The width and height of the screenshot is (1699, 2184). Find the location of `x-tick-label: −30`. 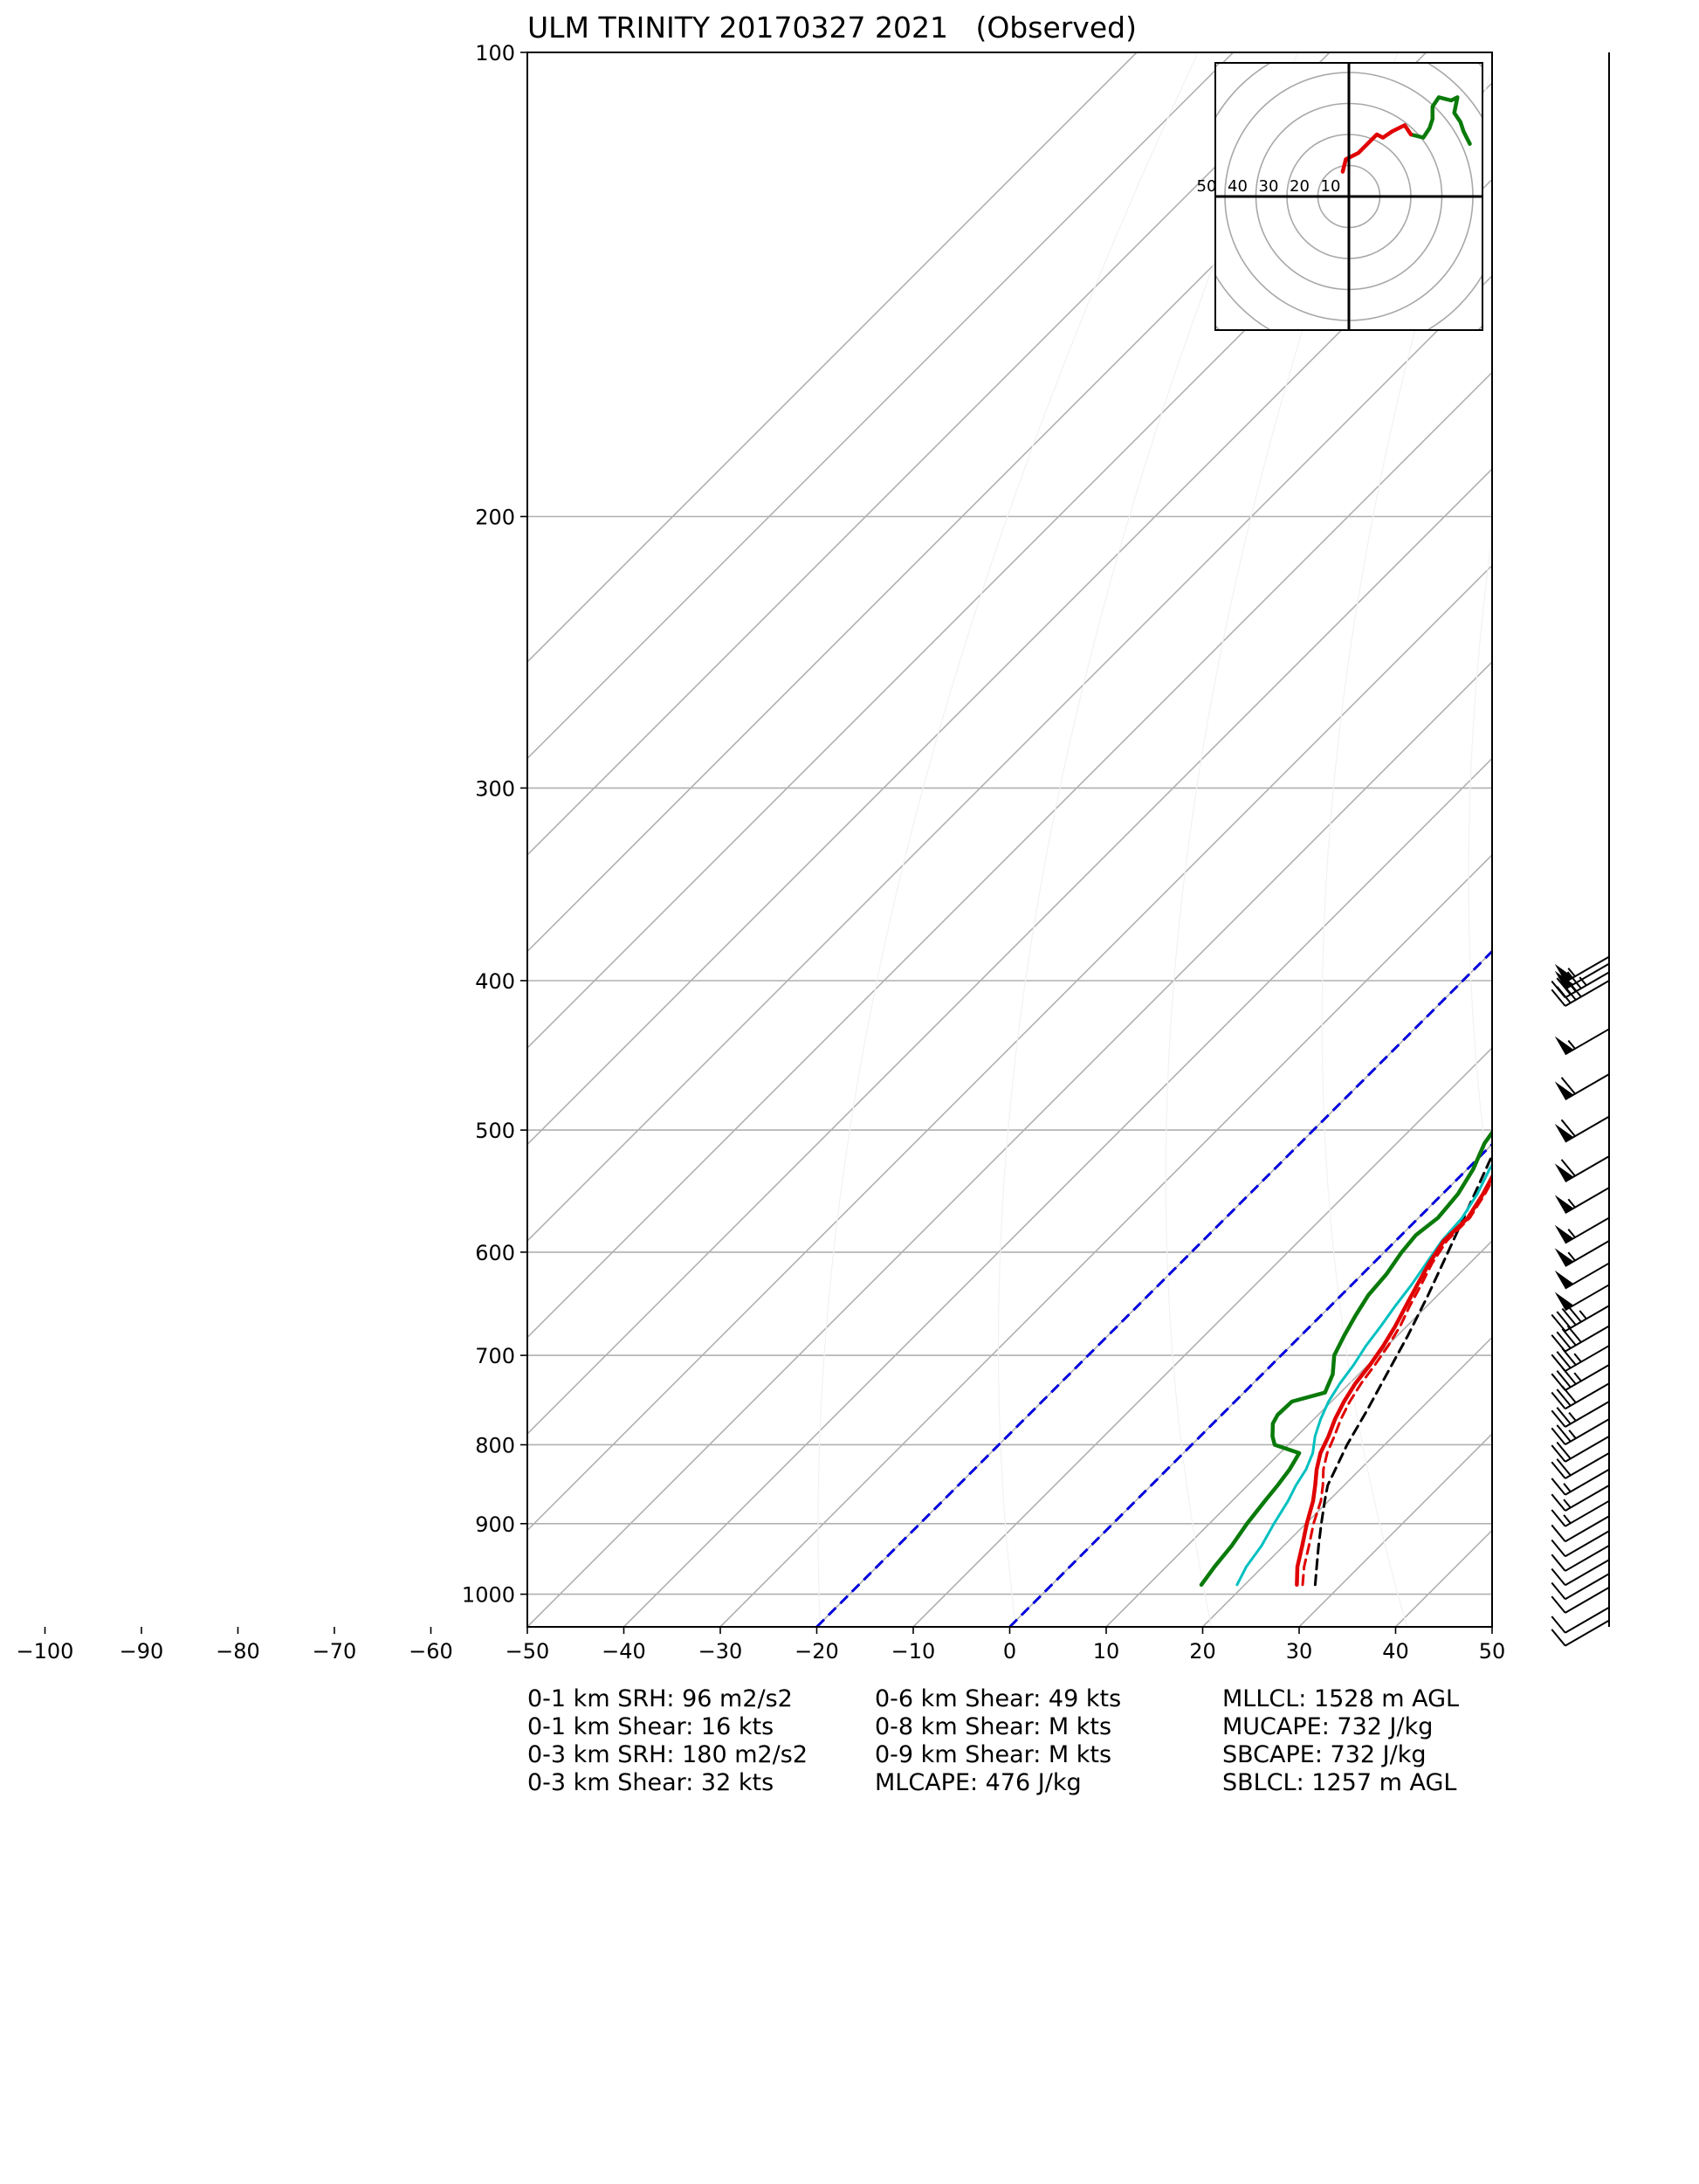

x-tick-label: −30 is located at coordinates (720, 1651).